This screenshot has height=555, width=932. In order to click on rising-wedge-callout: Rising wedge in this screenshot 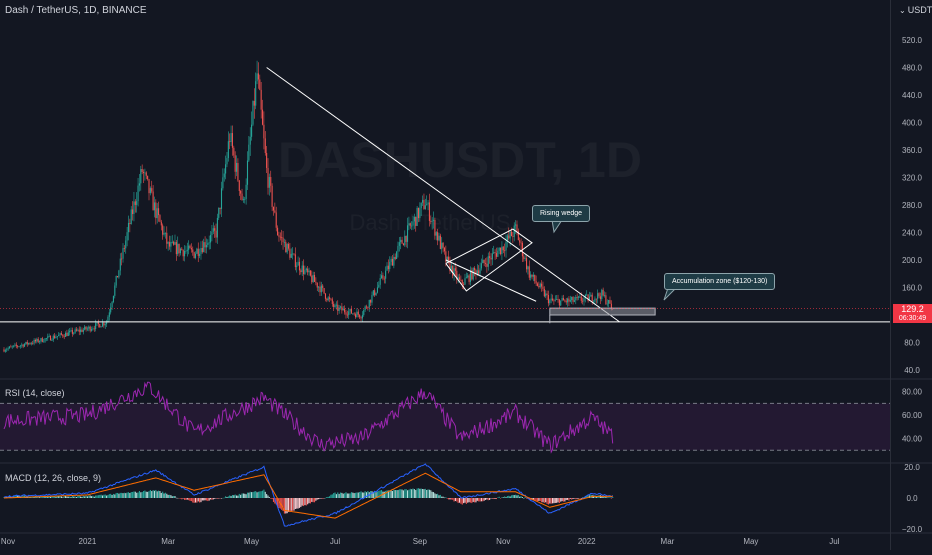, I will do `click(561, 213)`.